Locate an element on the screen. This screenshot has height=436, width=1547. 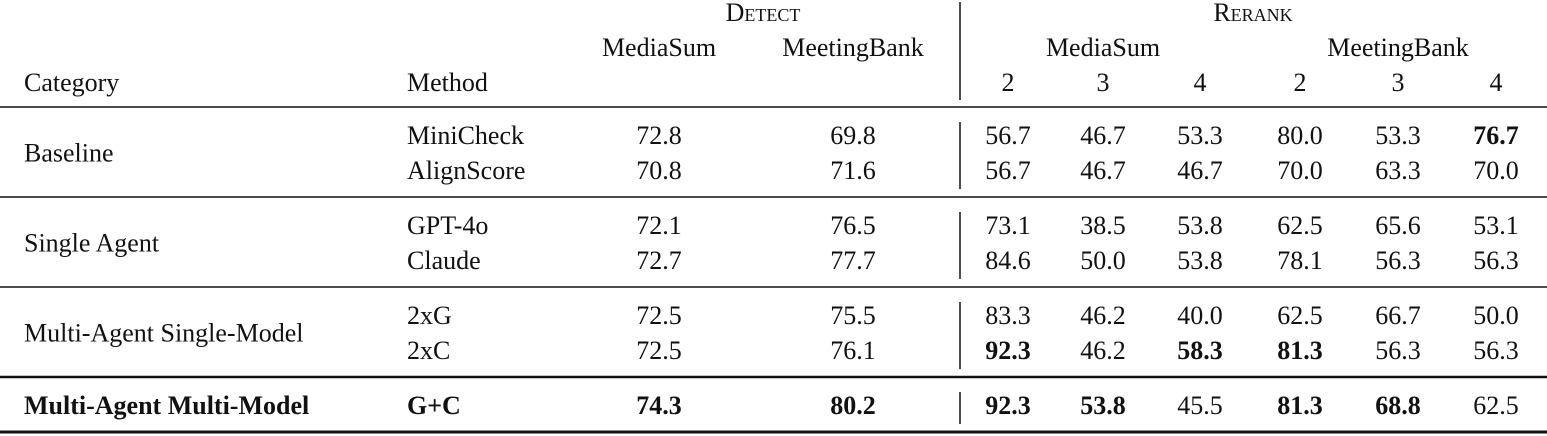
cell: 40.0 is located at coordinates (1200, 315).